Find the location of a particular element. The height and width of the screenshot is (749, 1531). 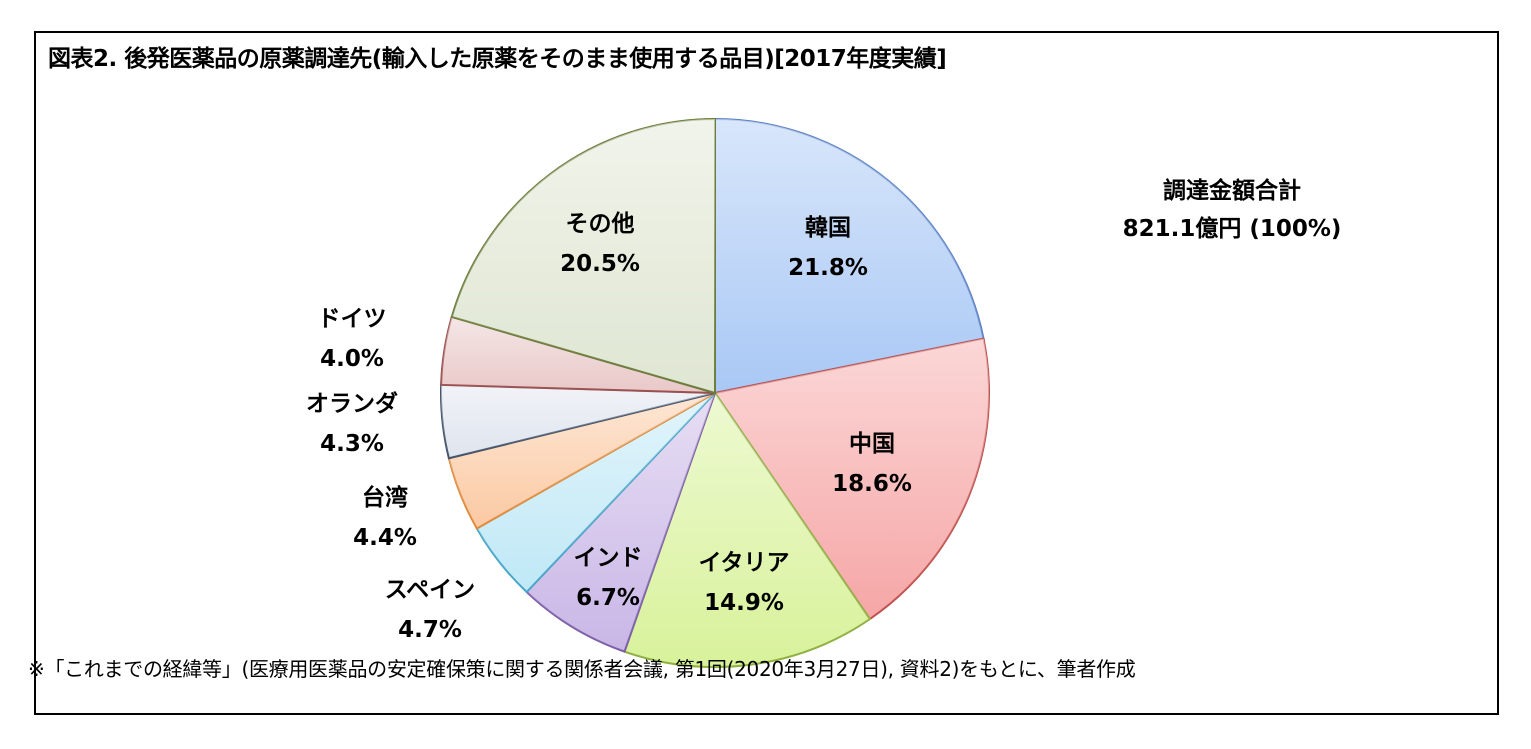

slice-value-label: 14.9% is located at coordinates (744, 603).